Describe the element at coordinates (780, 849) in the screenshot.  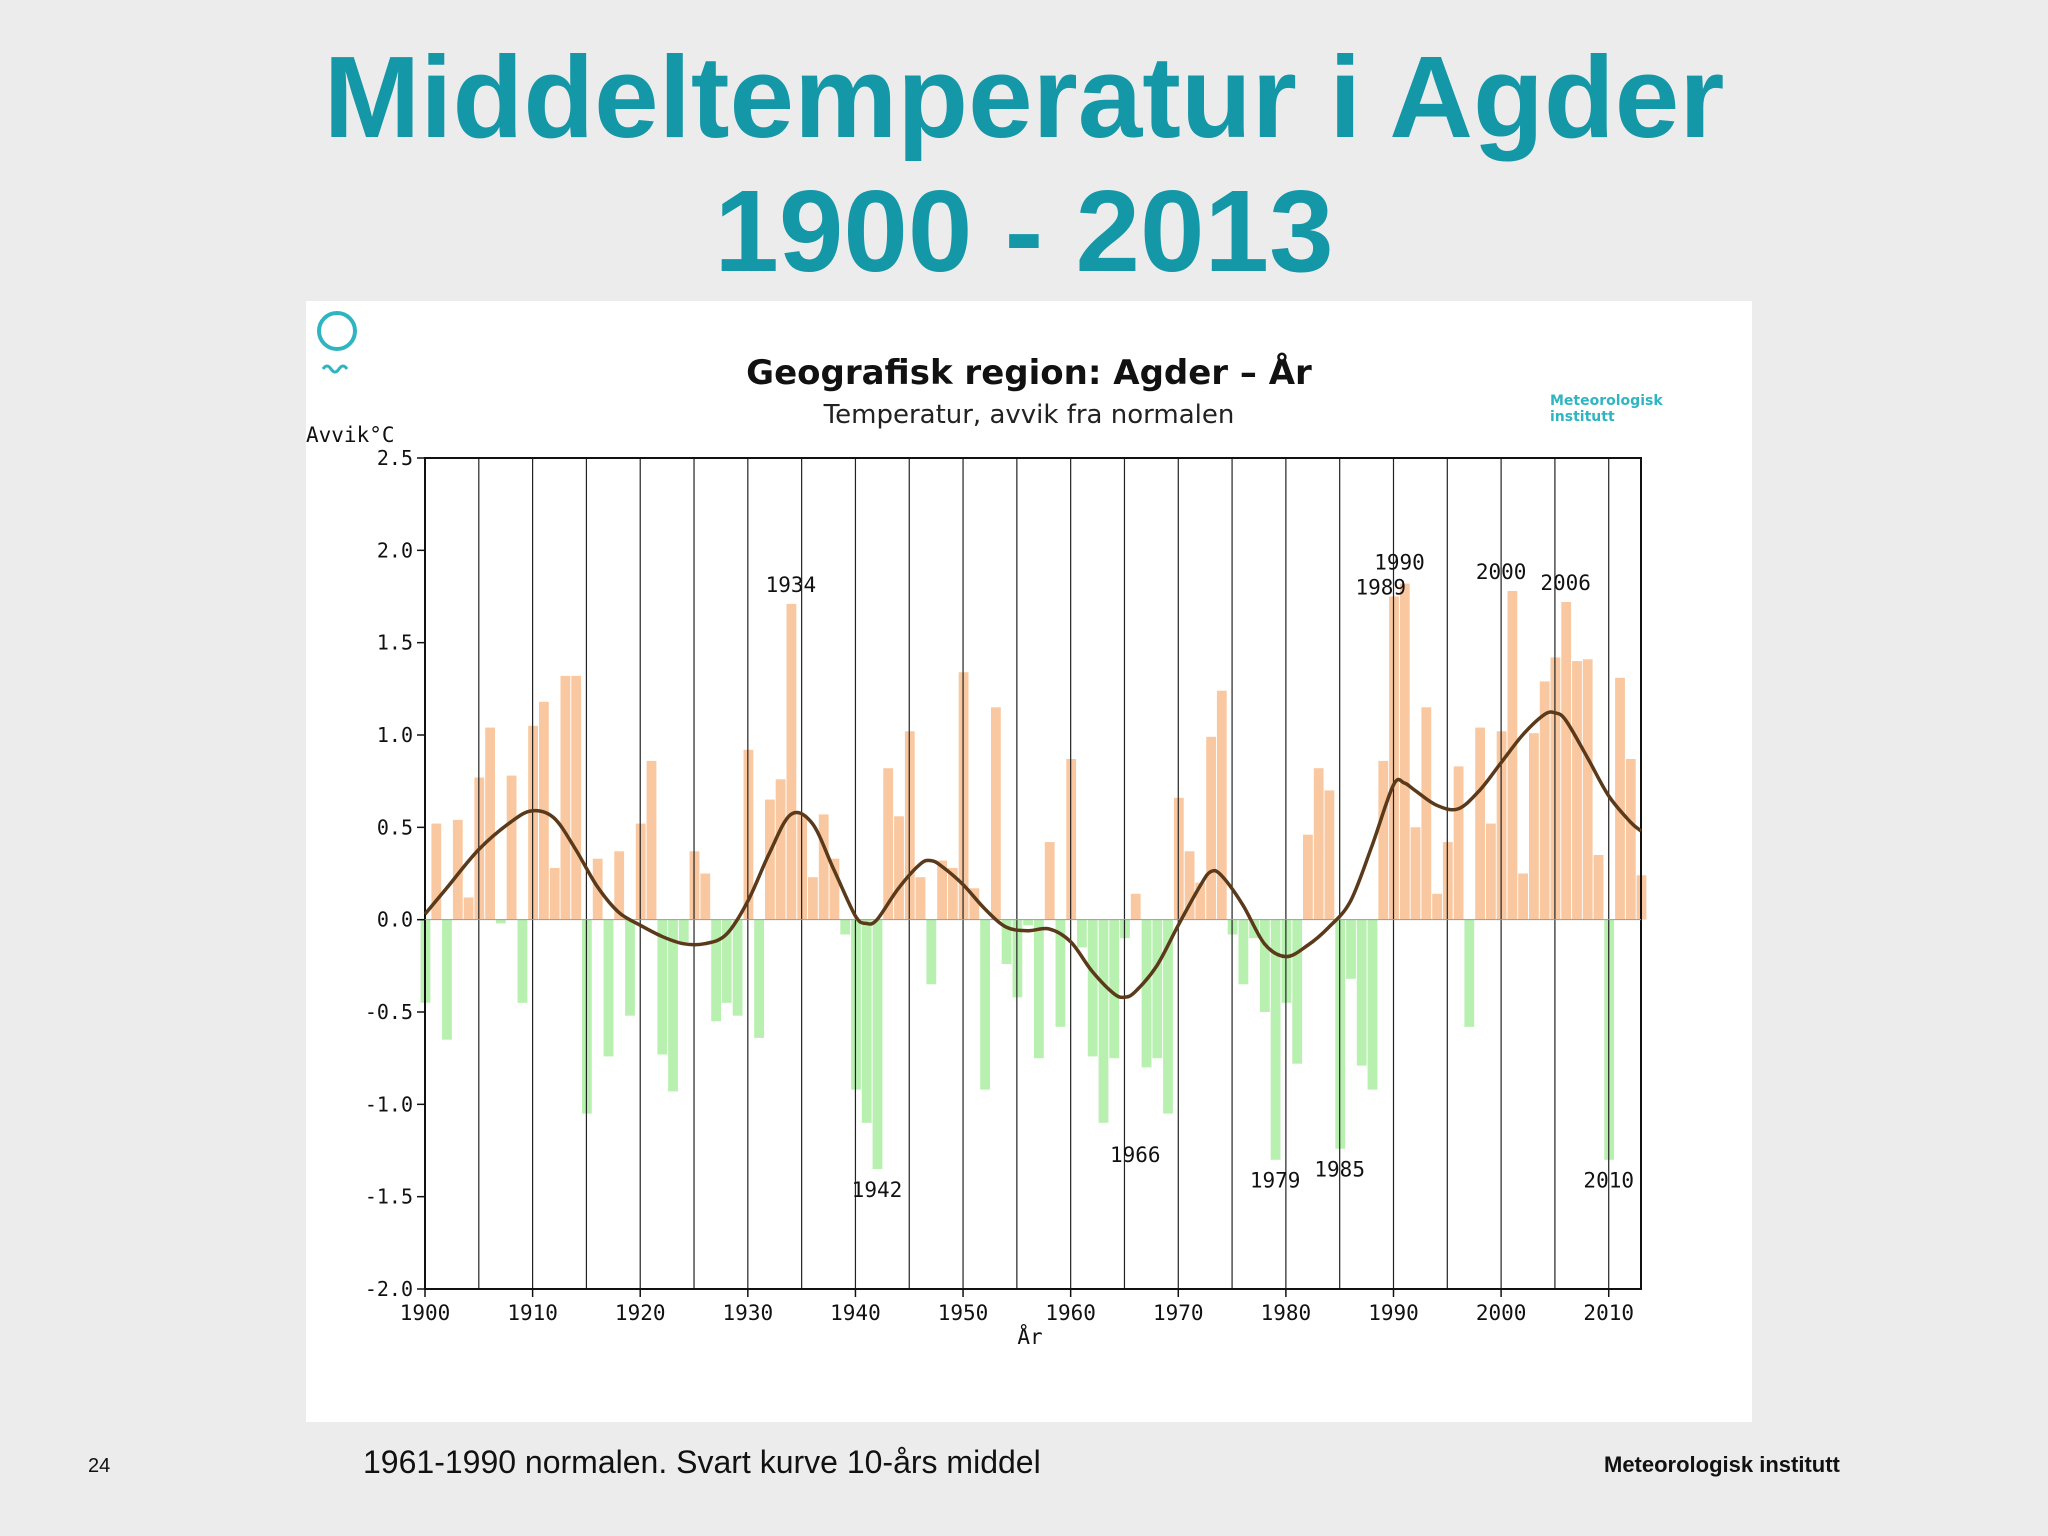
I see `bar-1933` at that location.